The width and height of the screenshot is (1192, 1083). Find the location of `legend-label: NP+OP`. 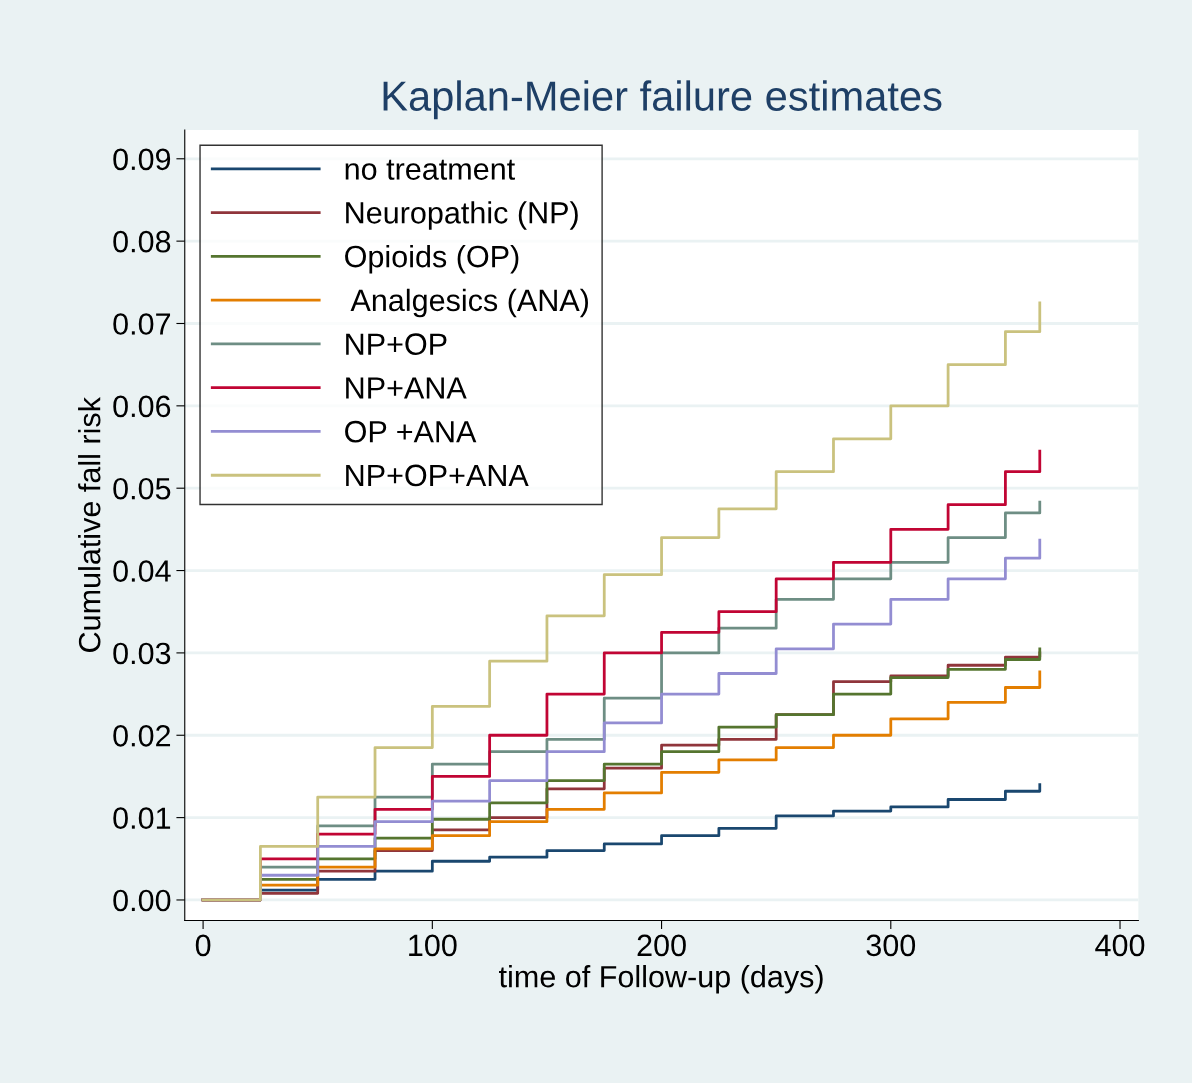

legend-label: NP+OP is located at coordinates (396, 344).